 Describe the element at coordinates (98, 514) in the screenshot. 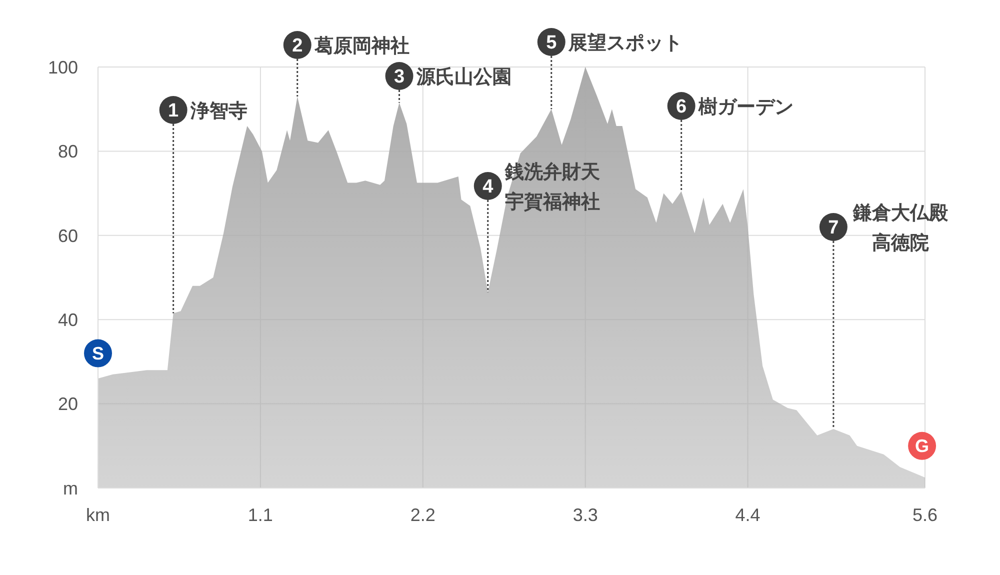

I see `x-tick-label: km` at that location.